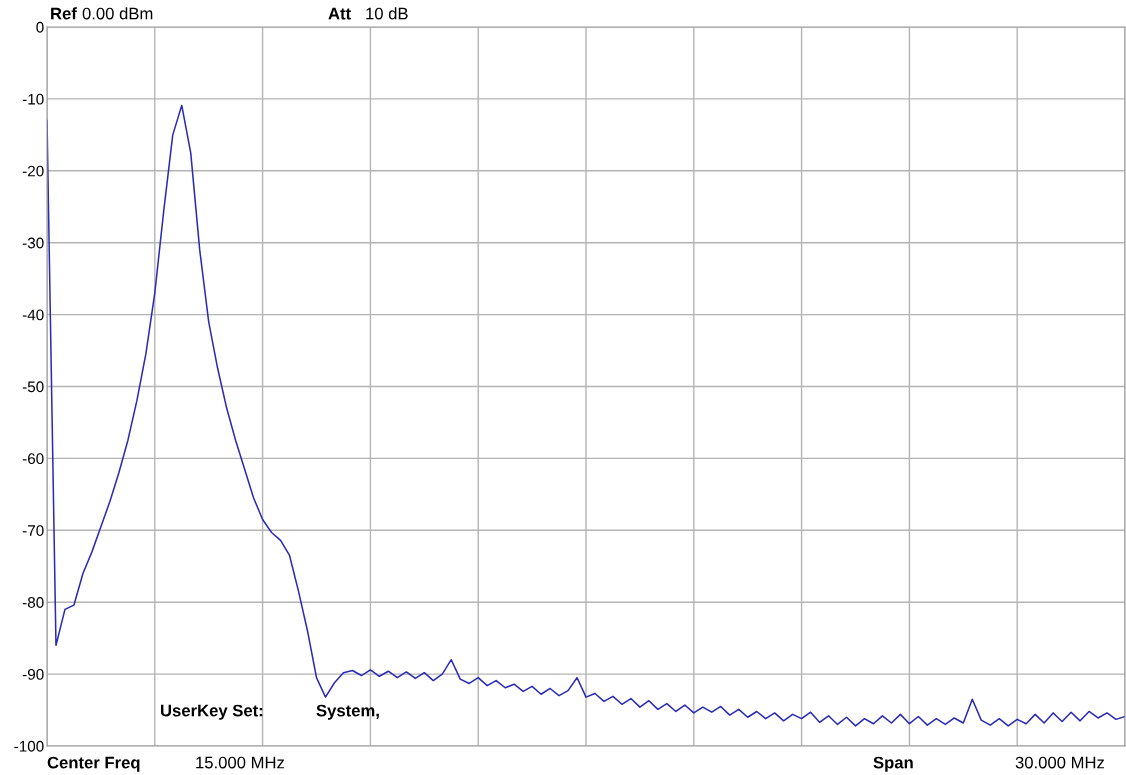 This screenshot has height=775, width=1126. Describe the element at coordinates (117, 13) in the screenshot. I see `text: 0.00 dBm` at that location.